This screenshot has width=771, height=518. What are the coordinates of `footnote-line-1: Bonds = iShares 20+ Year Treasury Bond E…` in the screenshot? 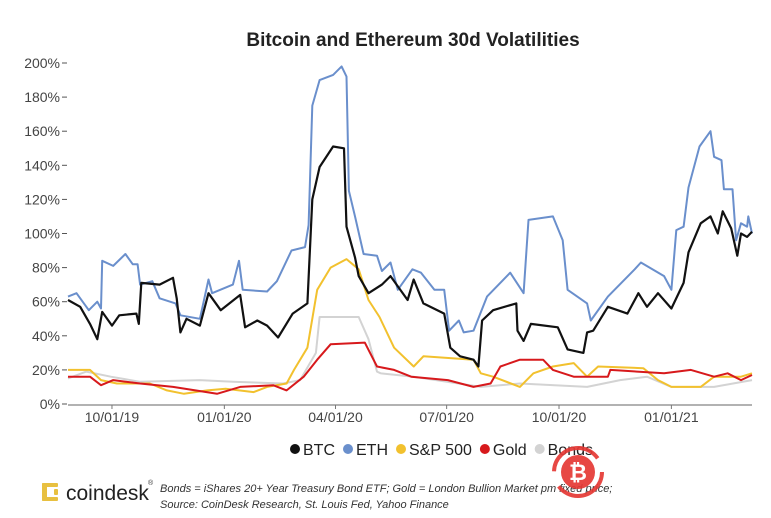 It's located at (386, 489).